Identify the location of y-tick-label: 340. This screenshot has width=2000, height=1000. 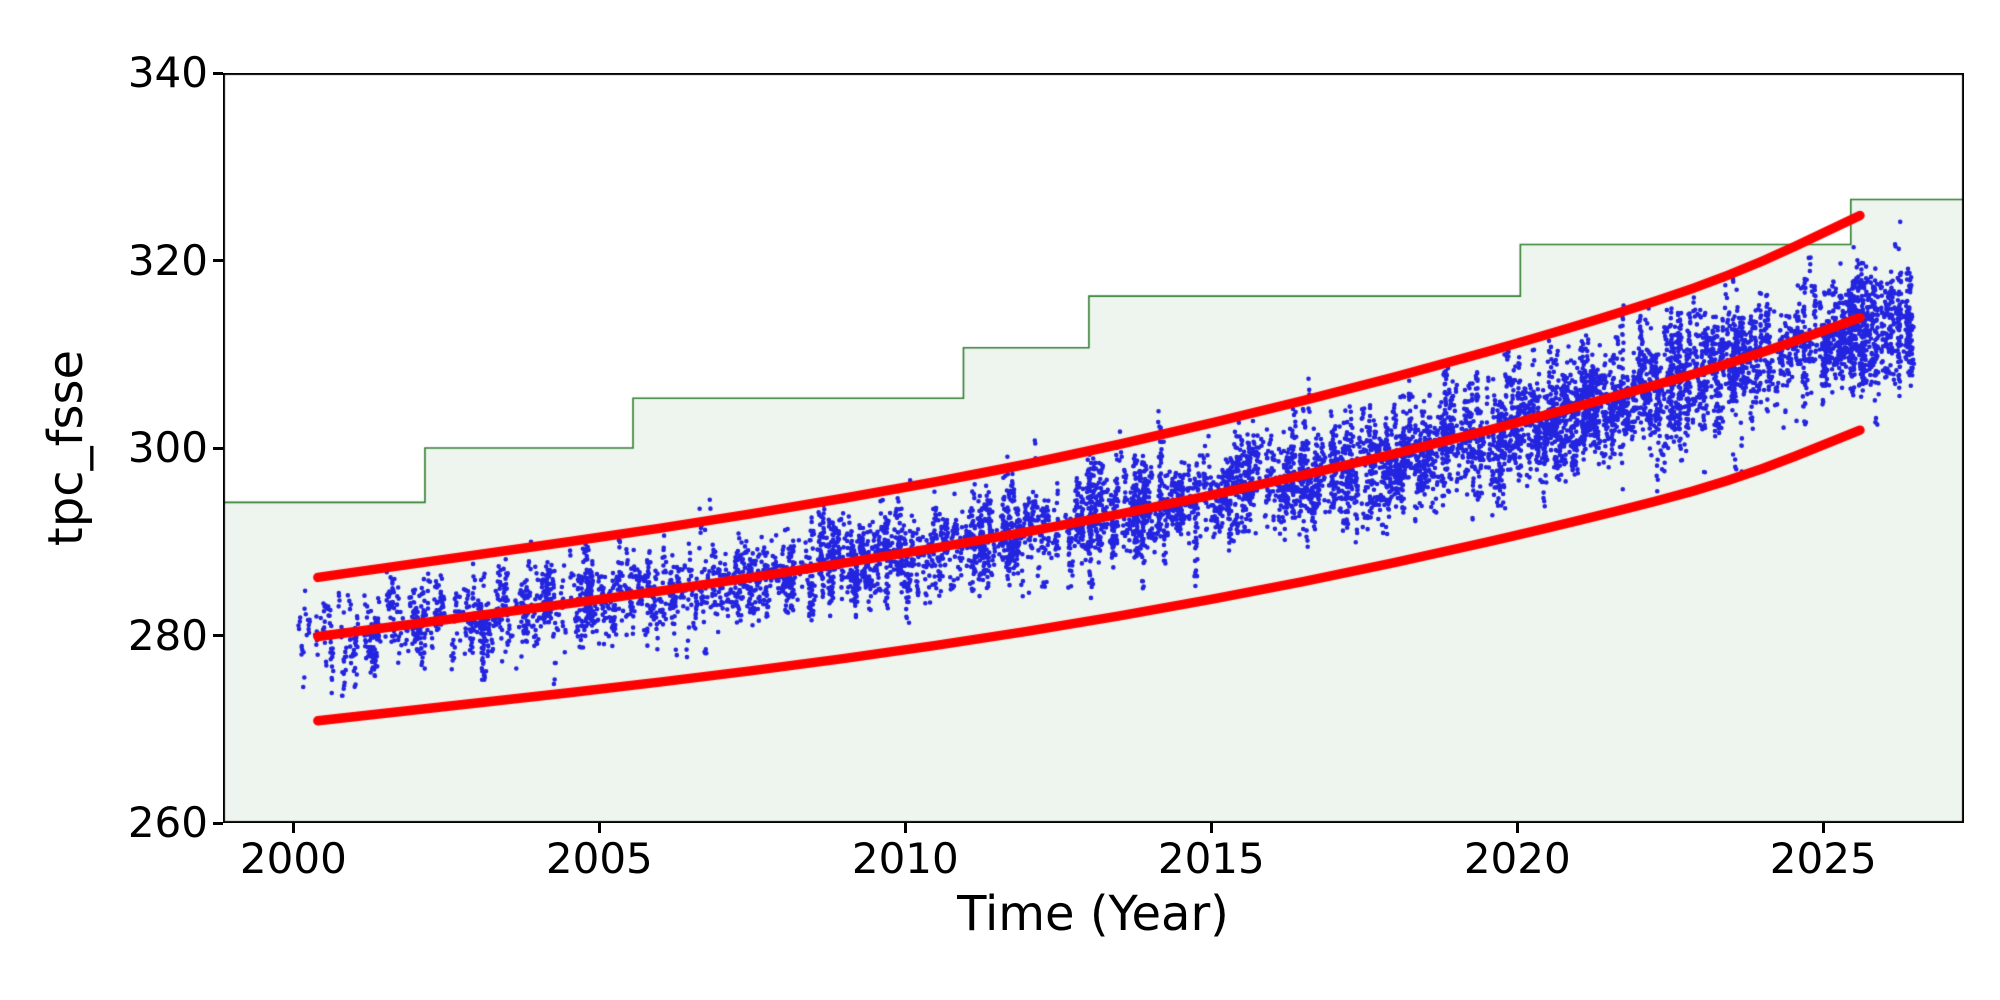
(167, 72).